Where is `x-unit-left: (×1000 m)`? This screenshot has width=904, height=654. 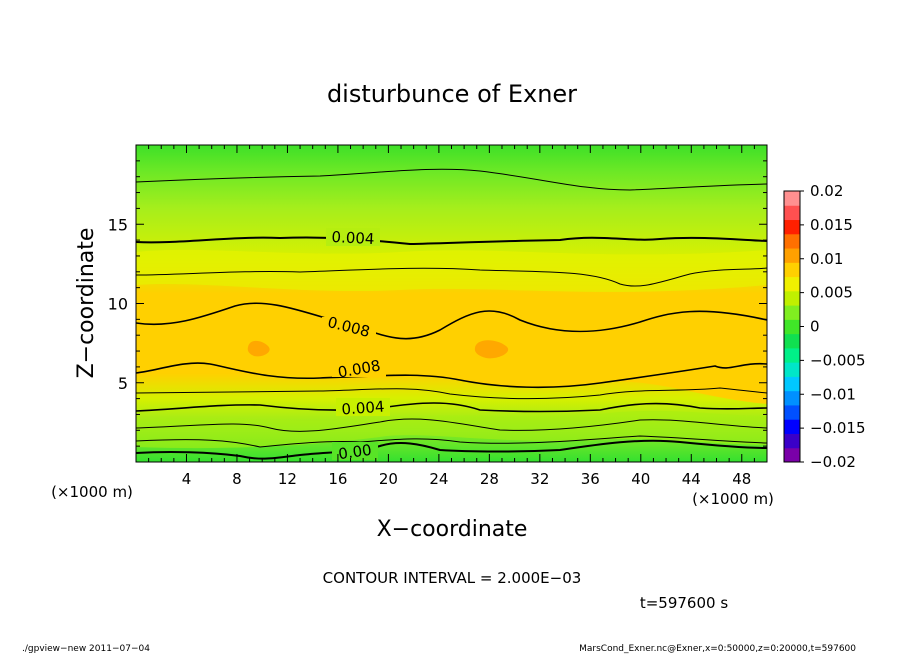
x-unit-left: (×1000 m) is located at coordinates (92, 492).